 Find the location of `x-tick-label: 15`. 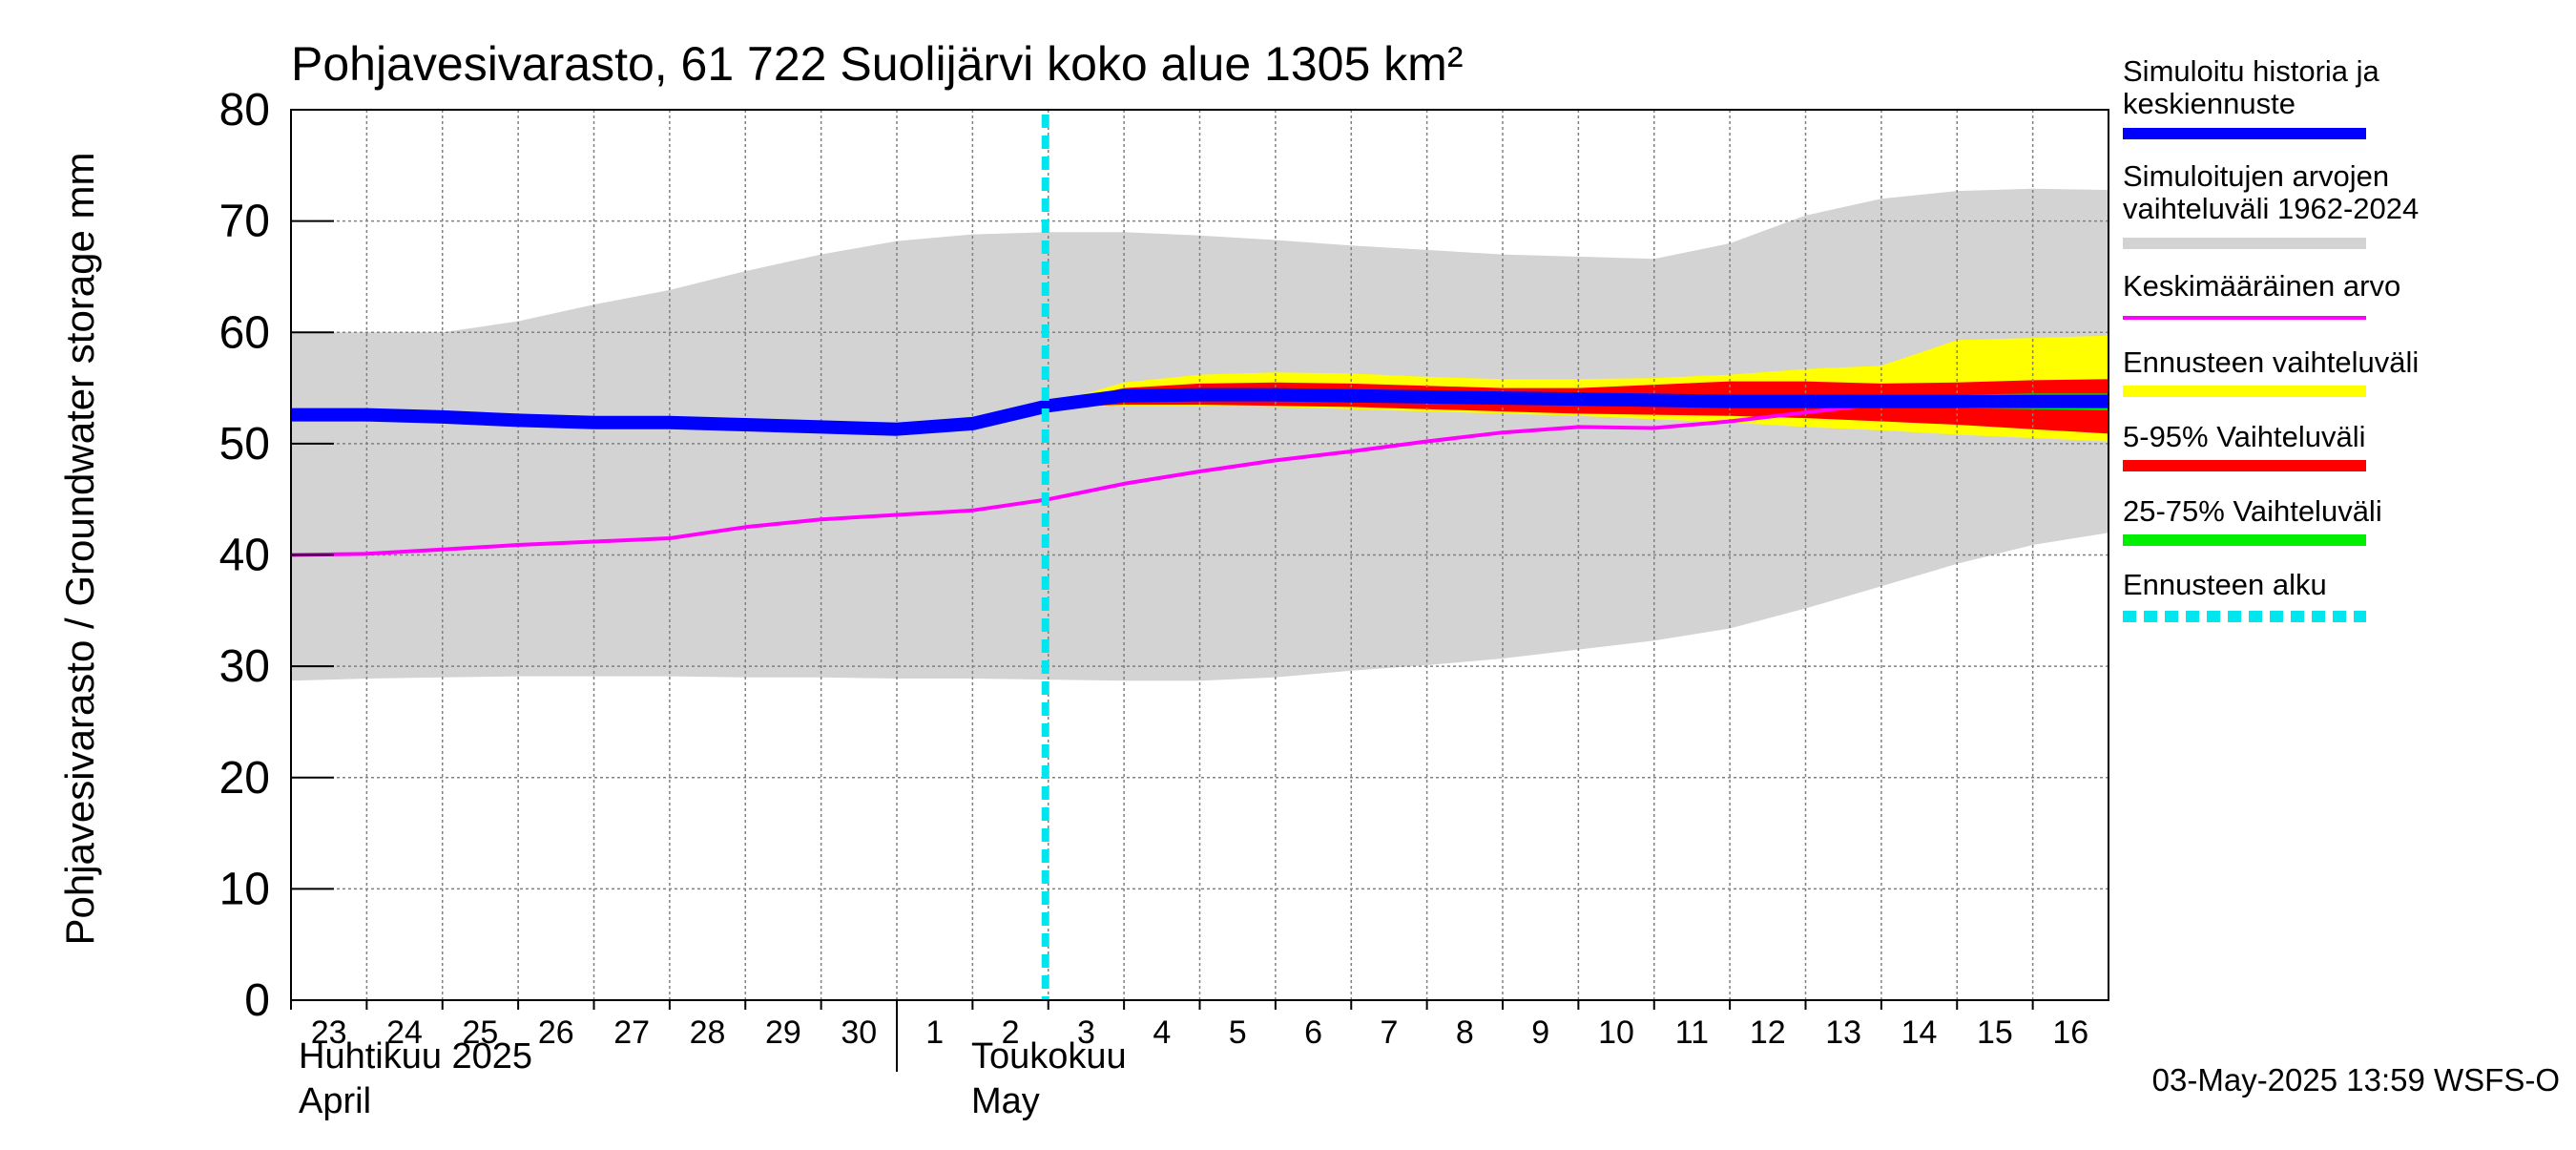

x-tick-label: 15 is located at coordinates (1995, 1032).